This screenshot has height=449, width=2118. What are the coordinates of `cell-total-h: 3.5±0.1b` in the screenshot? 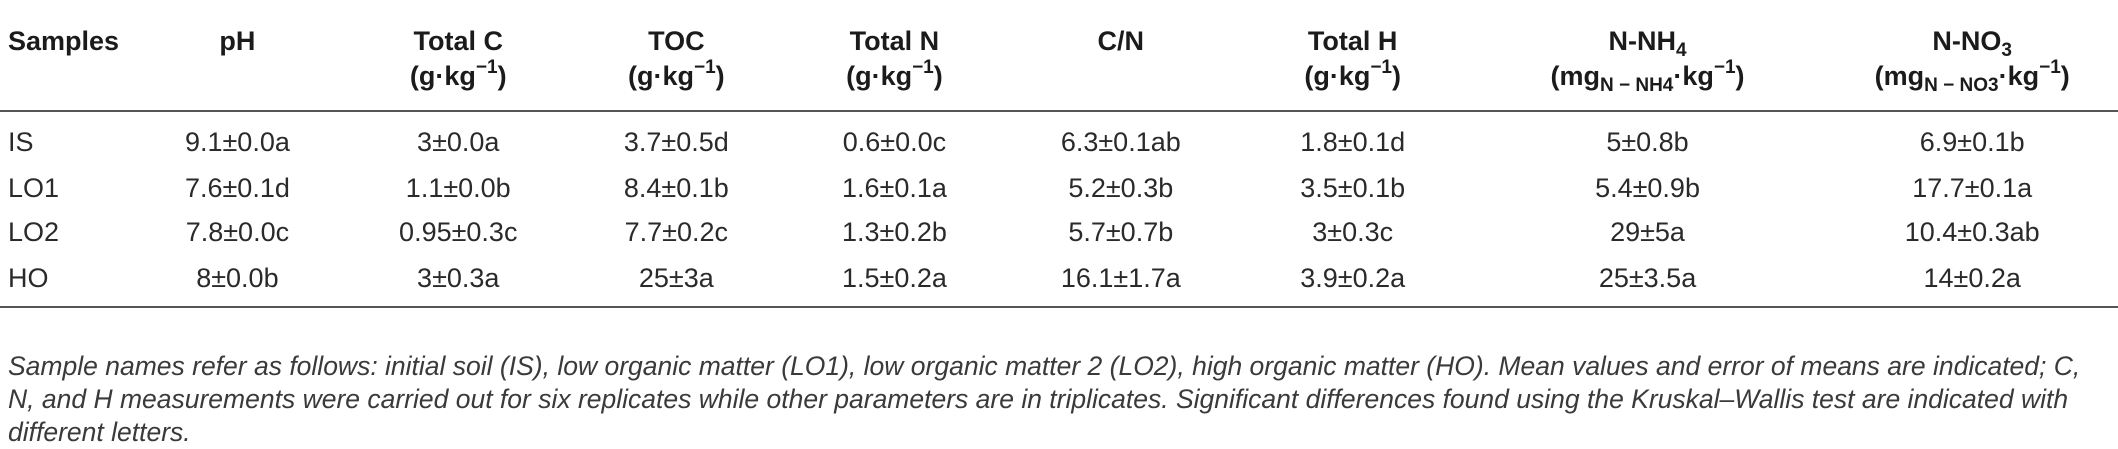 It's located at (1353, 187).